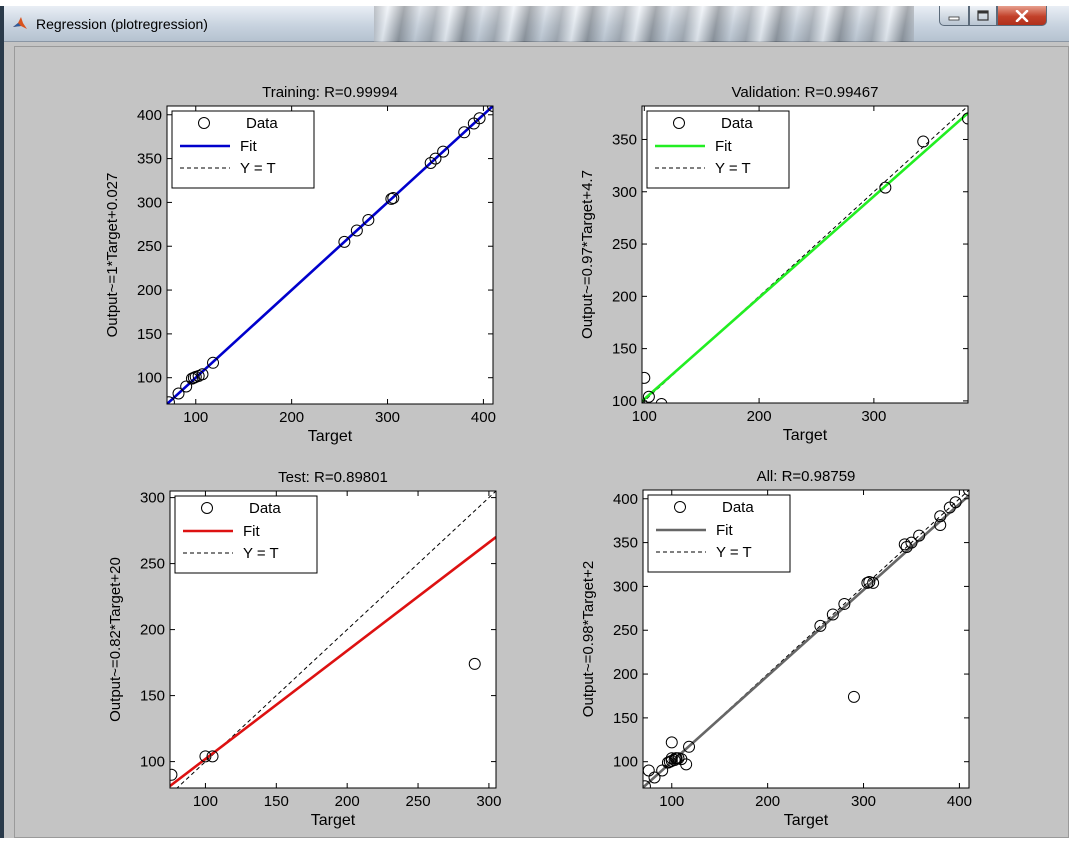 The height and width of the screenshot is (844, 1069). Describe the element at coordinates (333, 477) in the screenshot. I see `plot-title: Test: R=0.89801` at that location.